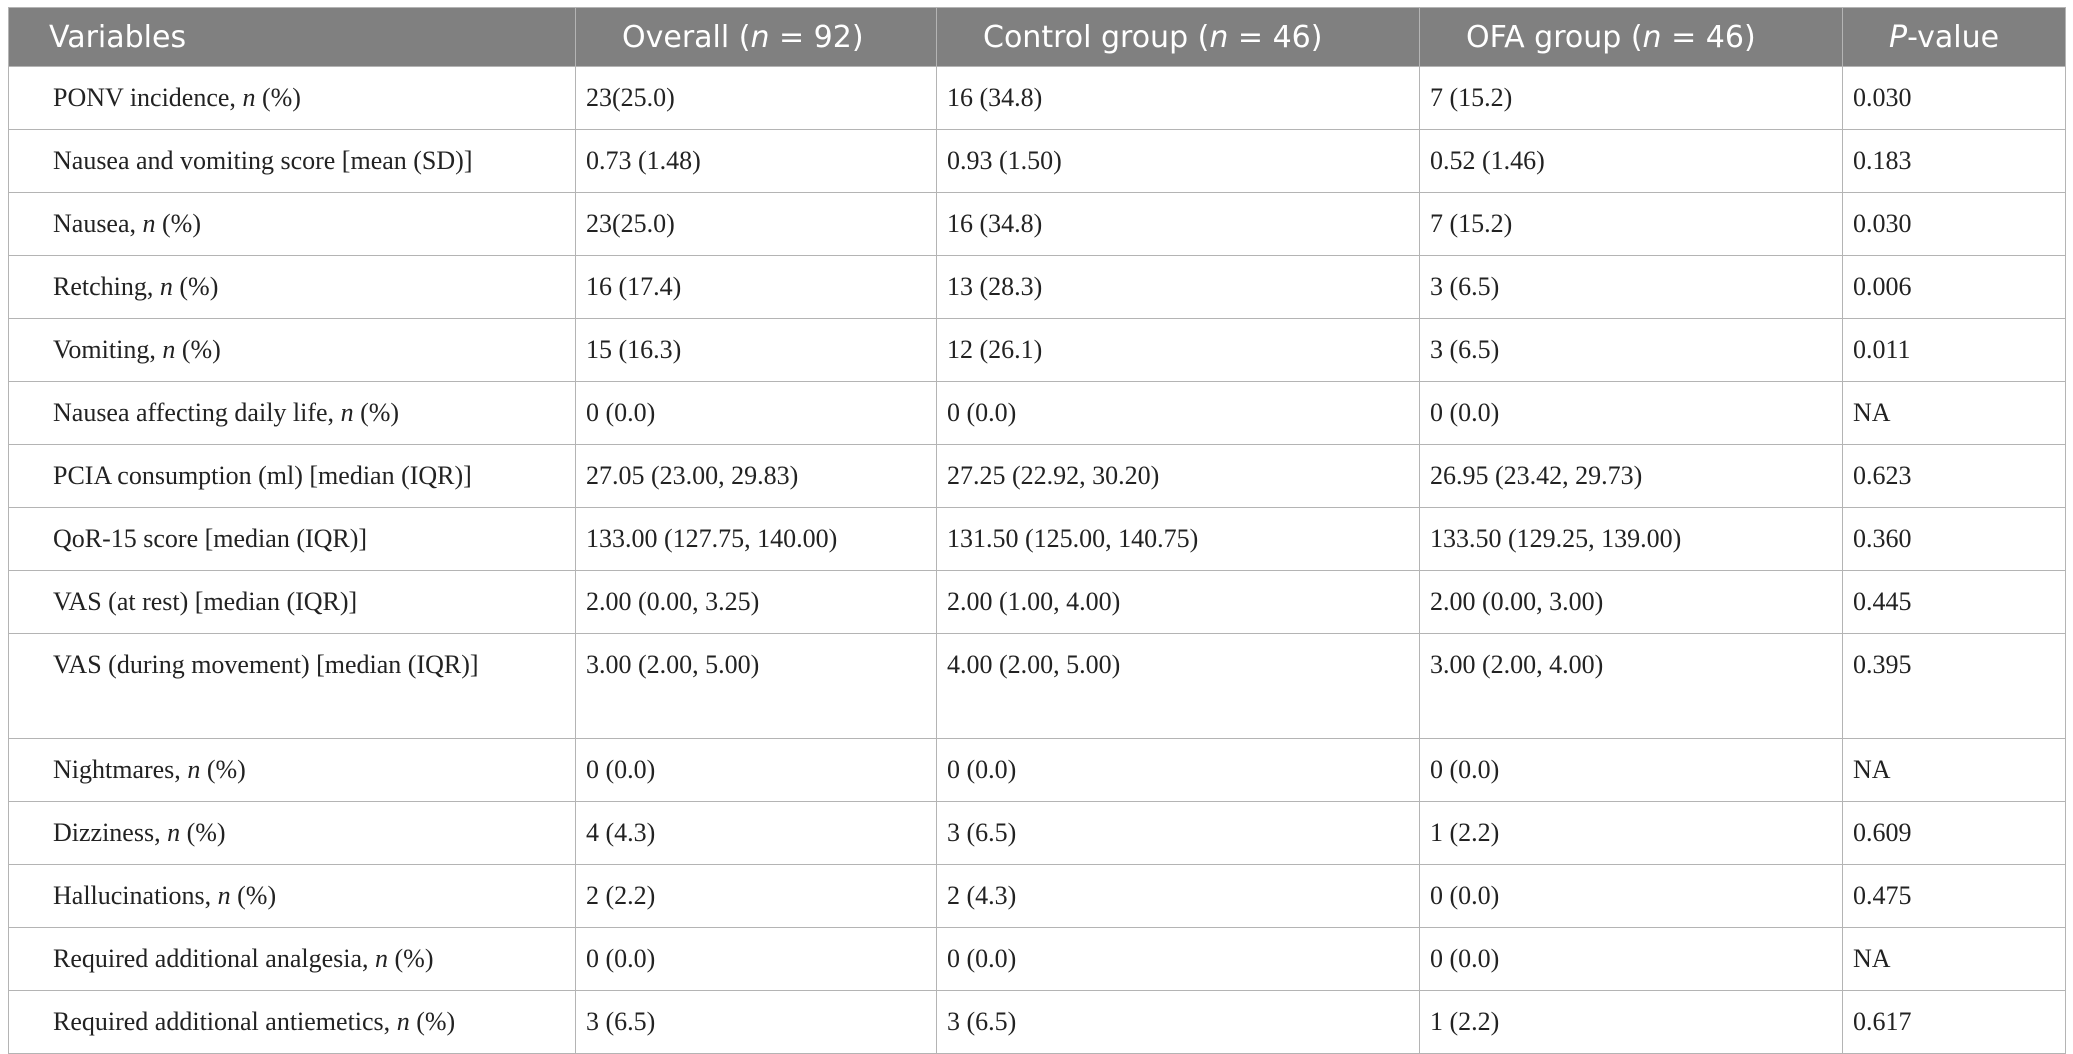 The width and height of the screenshot is (2073, 1054). I want to click on cell: 0.395, so click(1954, 686).